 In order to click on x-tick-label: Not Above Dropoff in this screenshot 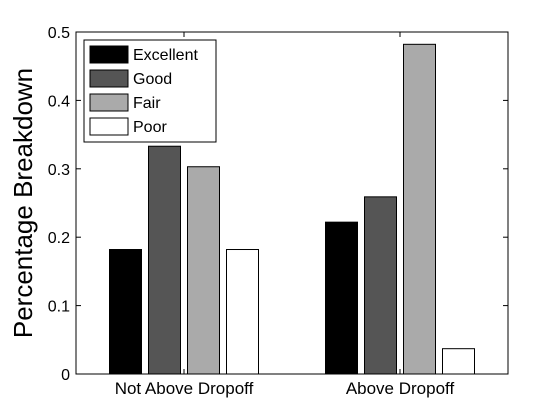, I will do `click(184, 388)`.